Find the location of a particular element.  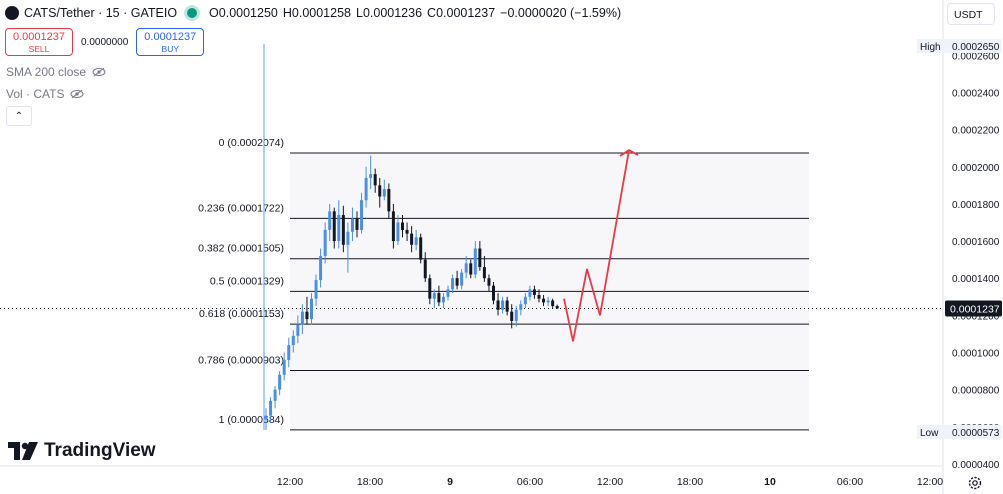

price-change: −0.0000020 (−1.59%) is located at coordinates (561, 13).